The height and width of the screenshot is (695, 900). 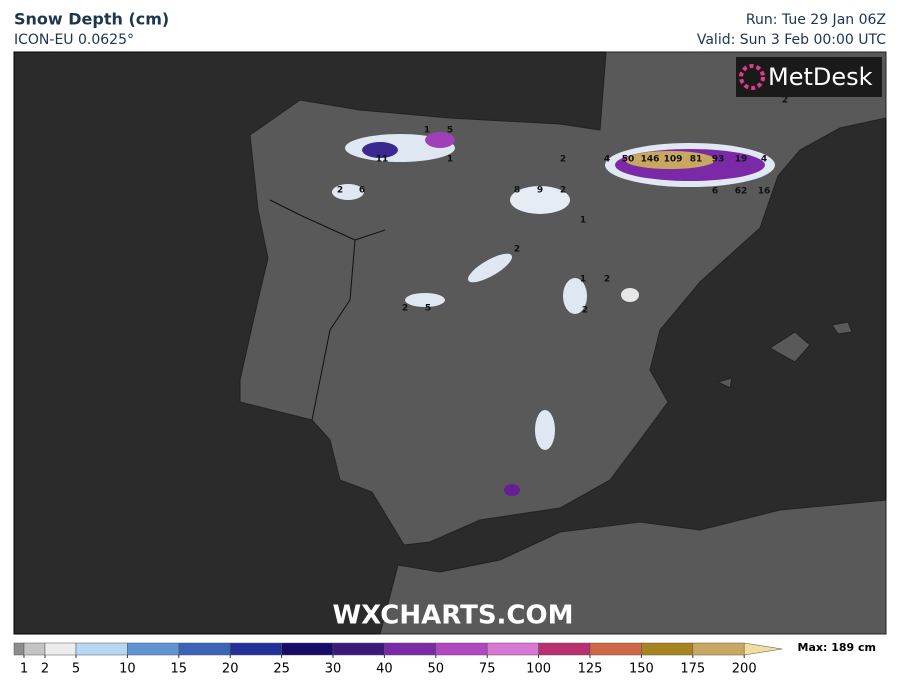 I want to click on colorbar-label: 2, so click(x=45, y=669).